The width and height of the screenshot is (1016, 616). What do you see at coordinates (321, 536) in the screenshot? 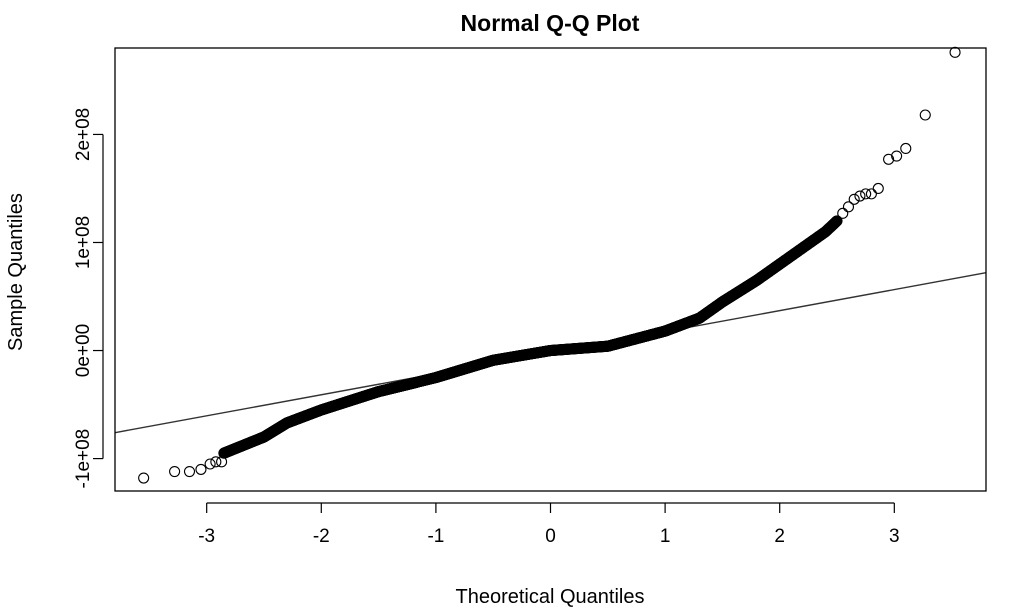
I see `x-tick-label: -2` at bounding box center [321, 536].